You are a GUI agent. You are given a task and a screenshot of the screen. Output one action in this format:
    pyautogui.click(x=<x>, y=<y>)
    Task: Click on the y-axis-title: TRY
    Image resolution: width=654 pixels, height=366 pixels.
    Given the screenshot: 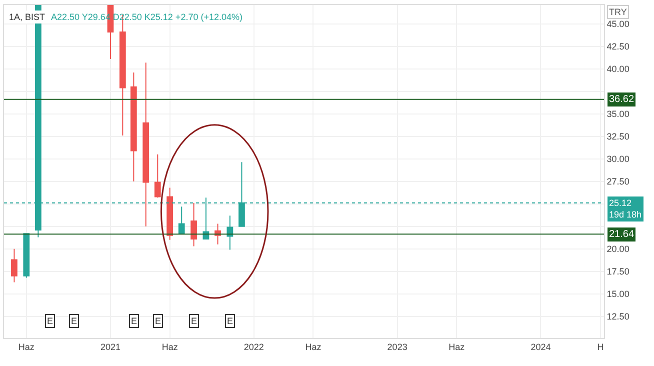 What is the action you would take?
    pyautogui.click(x=618, y=12)
    